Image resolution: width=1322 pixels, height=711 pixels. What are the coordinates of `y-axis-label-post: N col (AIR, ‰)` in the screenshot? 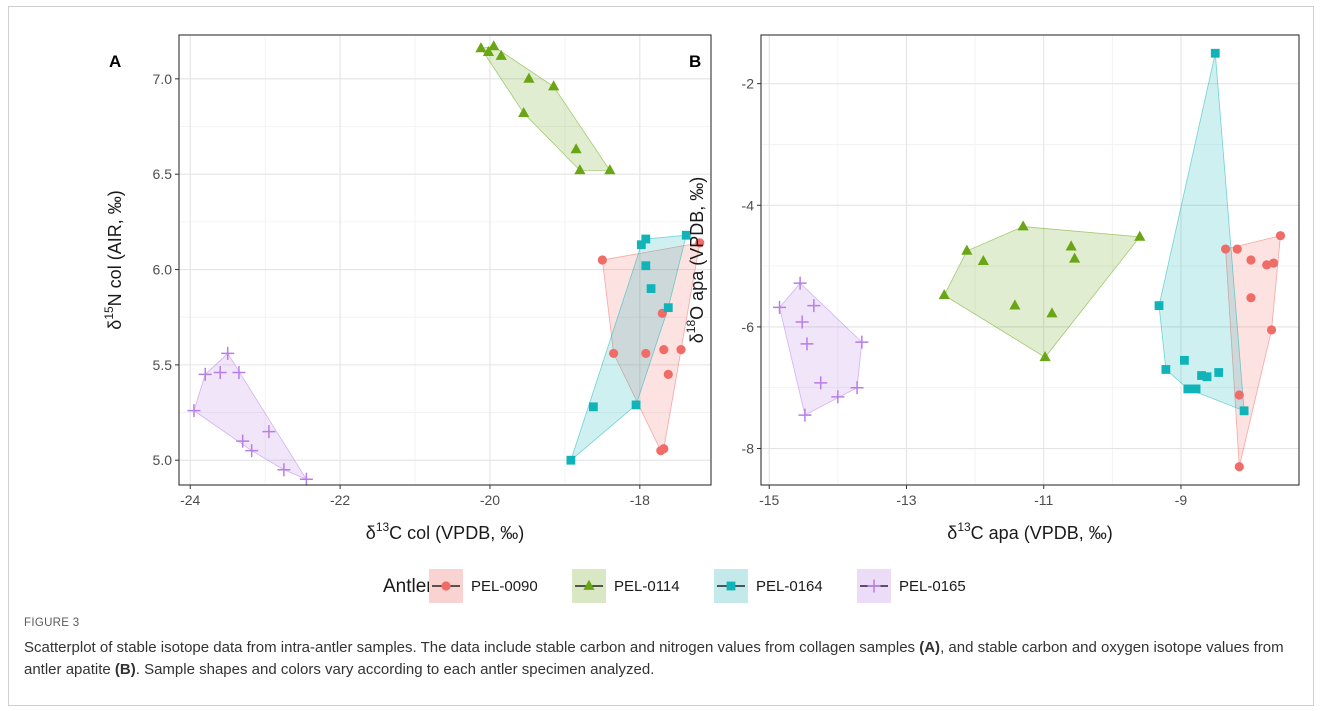 It's located at (115, 248).